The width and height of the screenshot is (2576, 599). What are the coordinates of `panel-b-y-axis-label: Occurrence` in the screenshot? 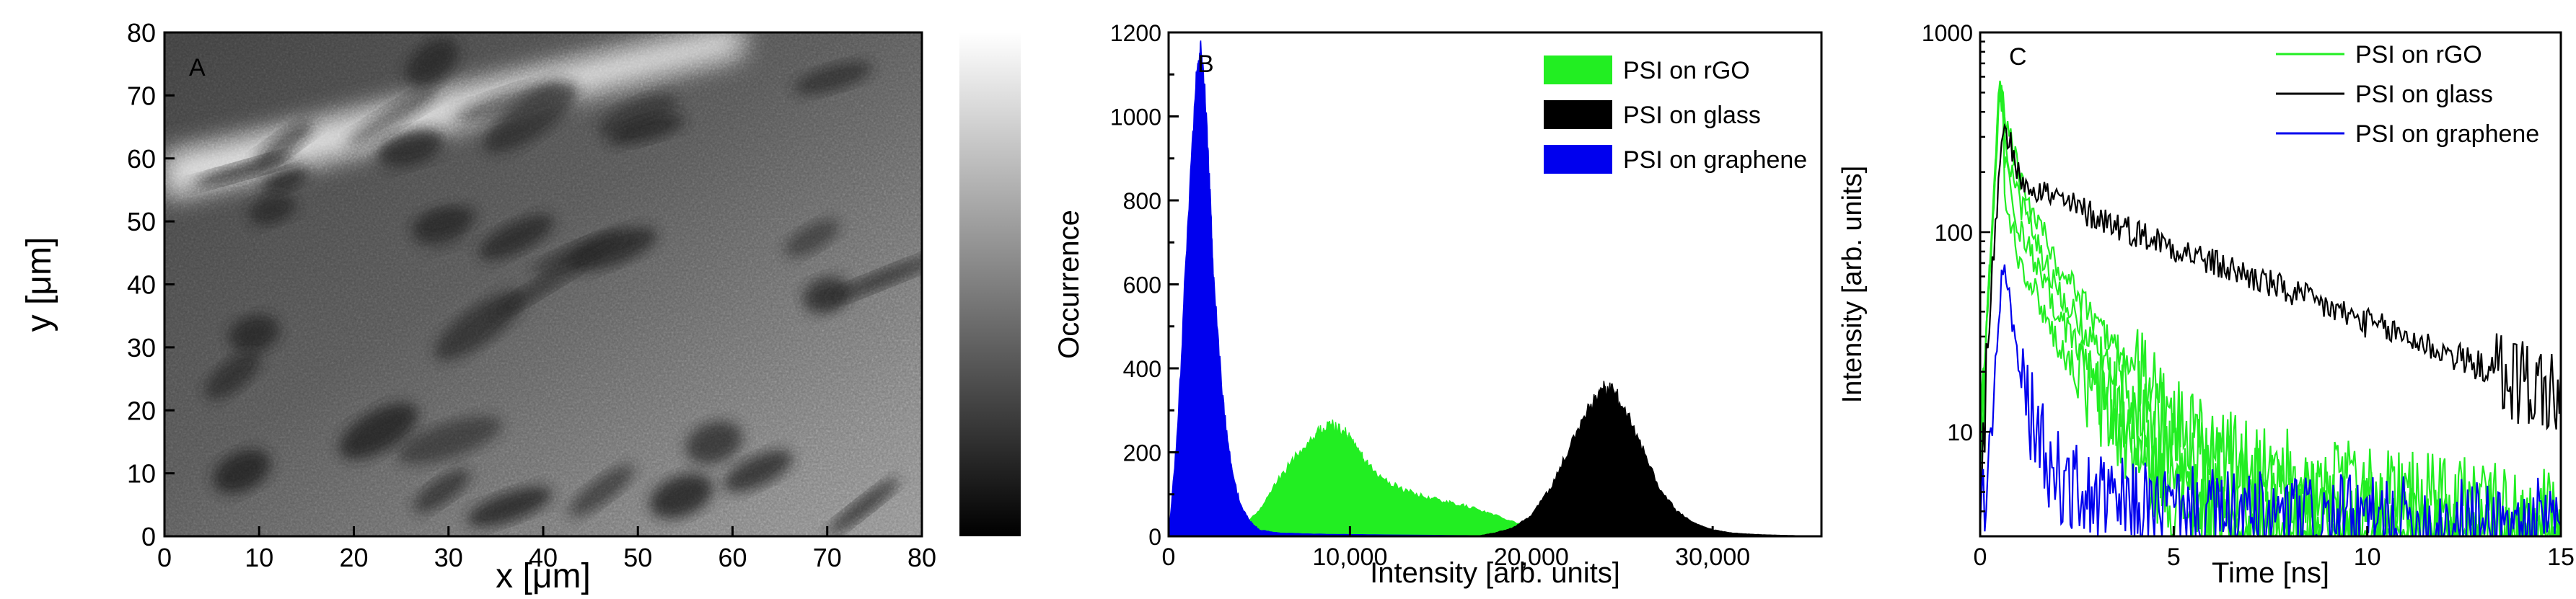 It's located at (1069, 284).